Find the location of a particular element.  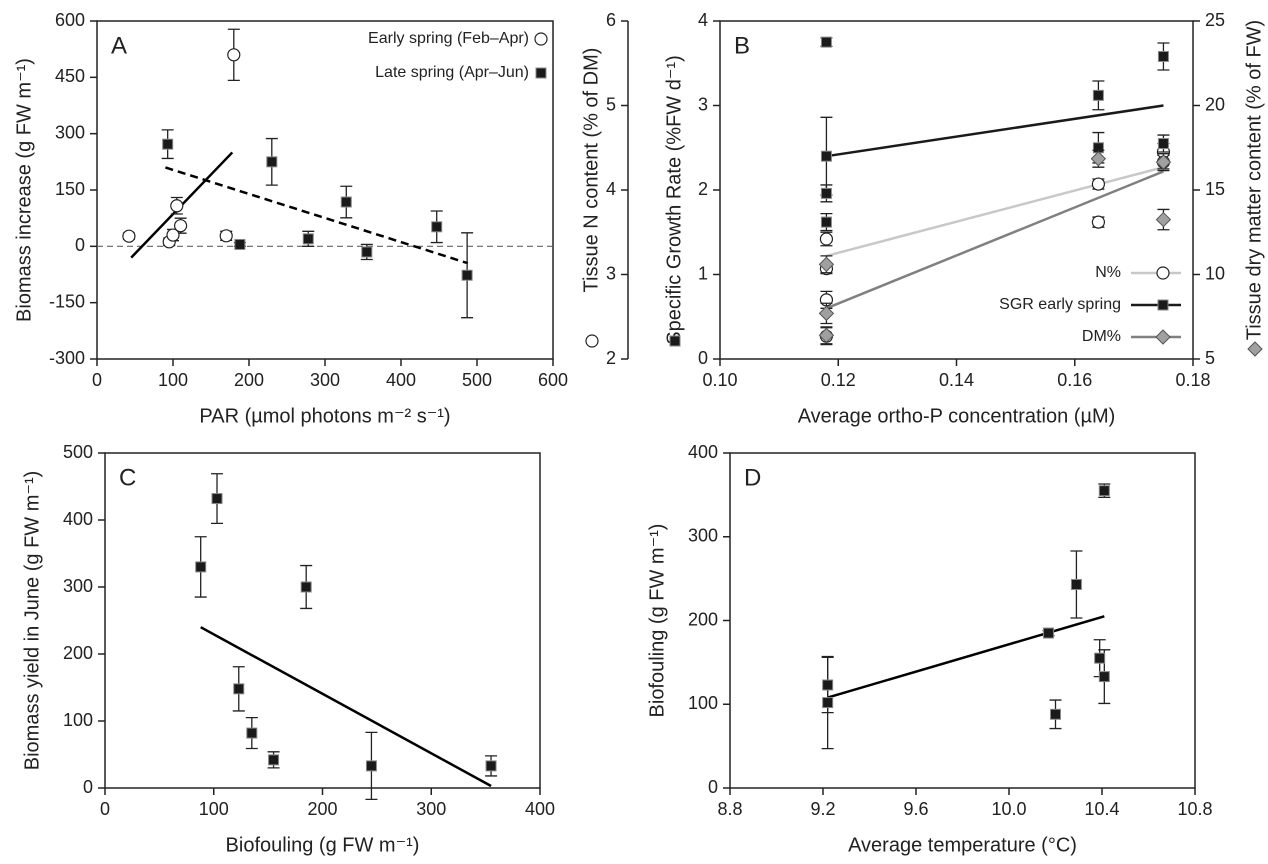

x-tick-label: 9.6 is located at coordinates (915, 809).